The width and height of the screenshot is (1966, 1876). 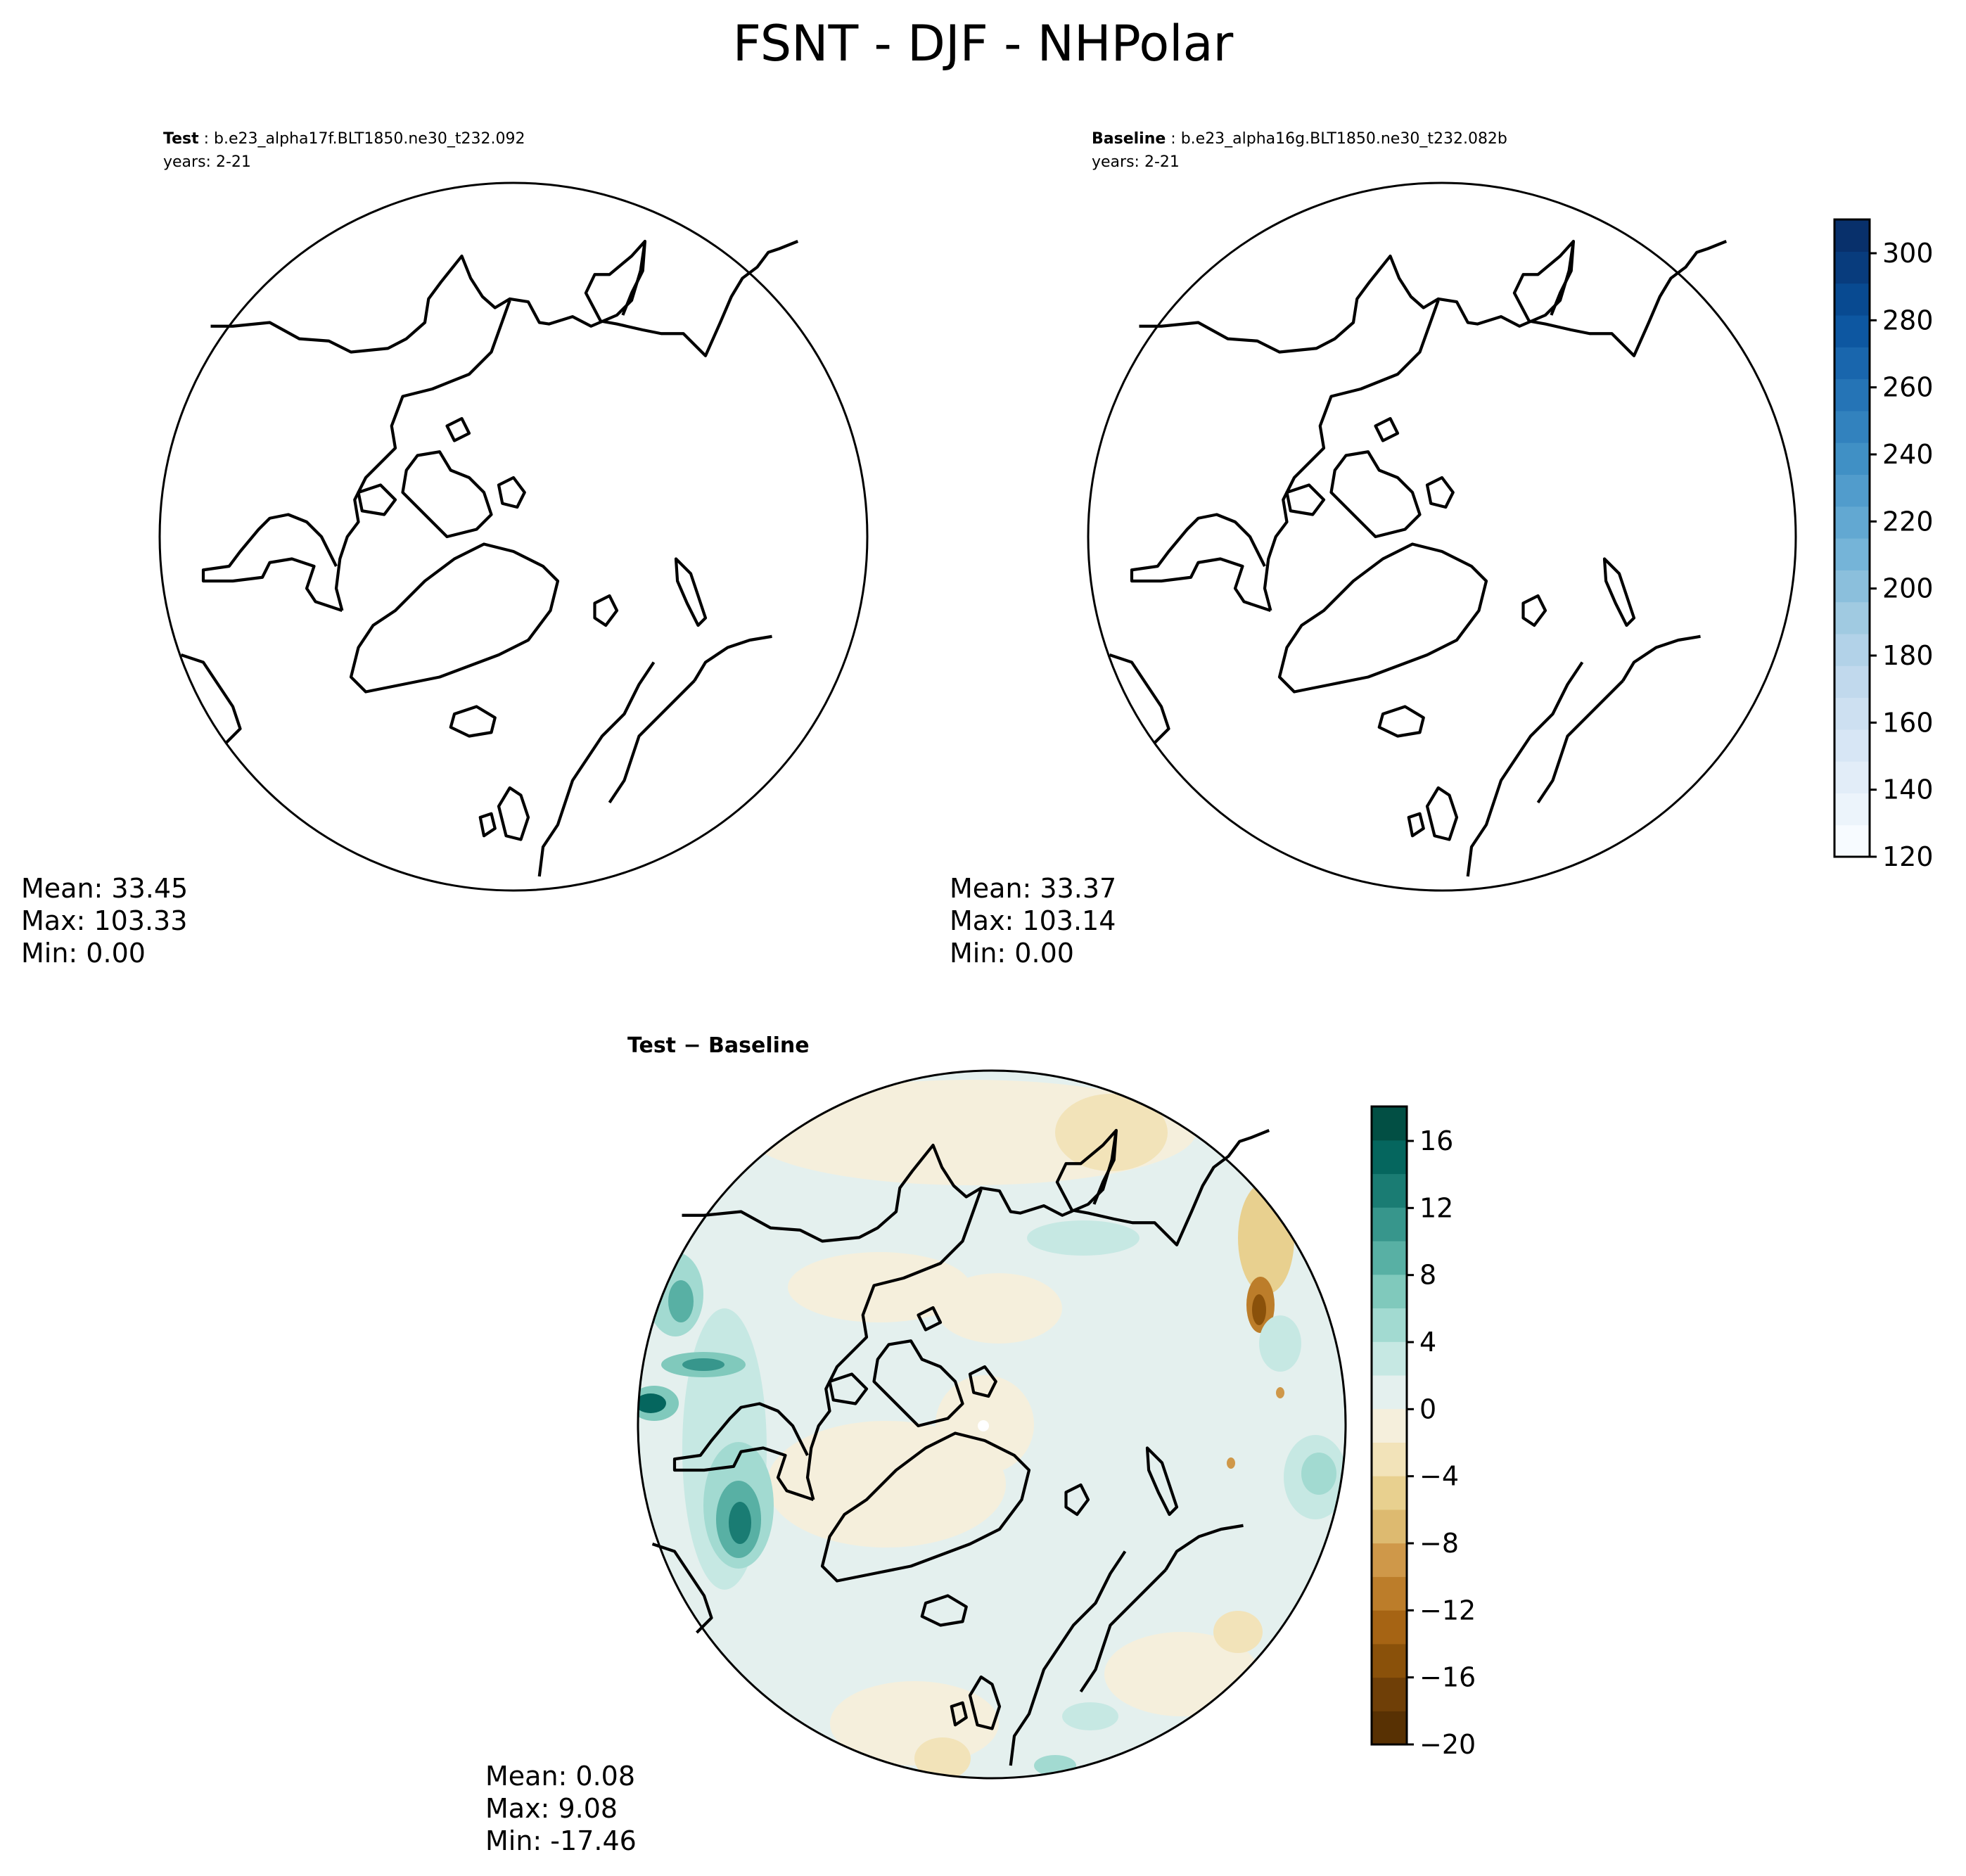 I want to click on colorbar-main: 300 280 260 240 220 200 180 160 140 120, so click(x=1883, y=545).